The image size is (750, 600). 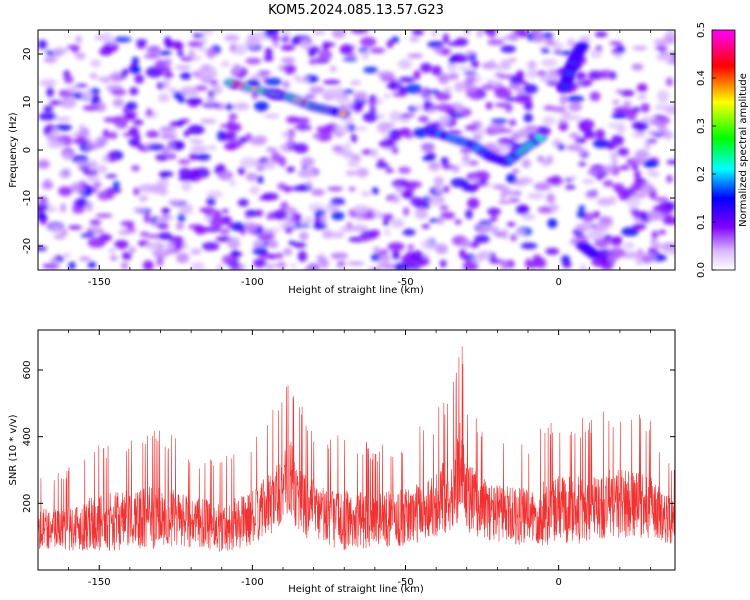 I want to click on y-tick-label: 20, so click(x=27, y=54).